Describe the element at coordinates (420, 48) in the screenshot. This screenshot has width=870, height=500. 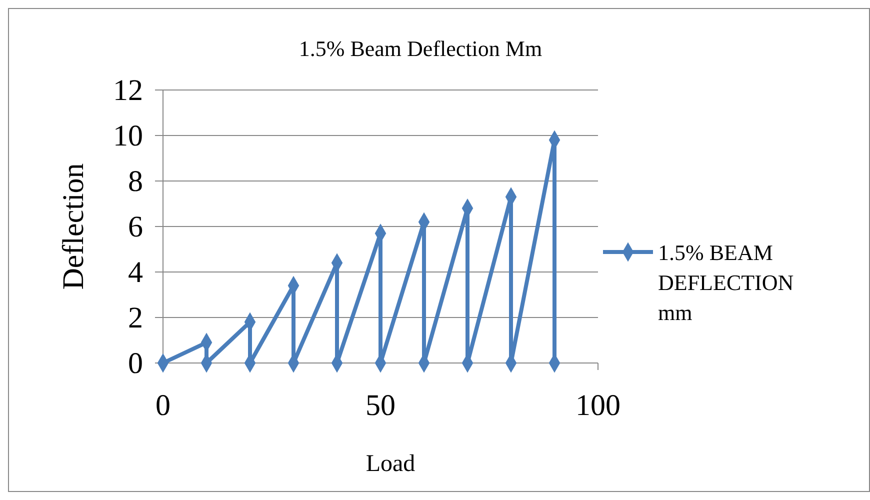
I see `chart-title: 1.5% Beam Deflection Mm` at that location.